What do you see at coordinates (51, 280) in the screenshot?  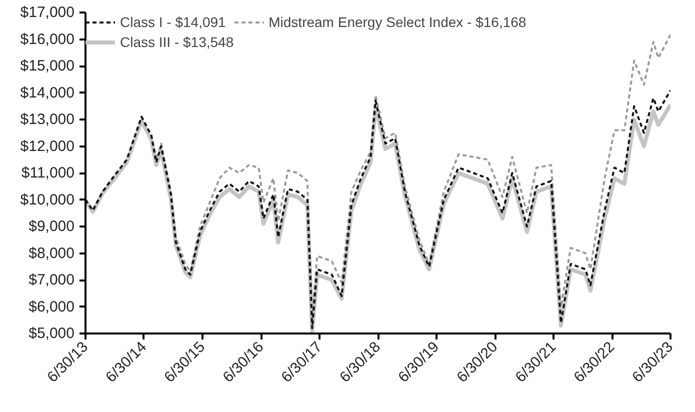 I see `y-tick-label: $7,000` at bounding box center [51, 280].